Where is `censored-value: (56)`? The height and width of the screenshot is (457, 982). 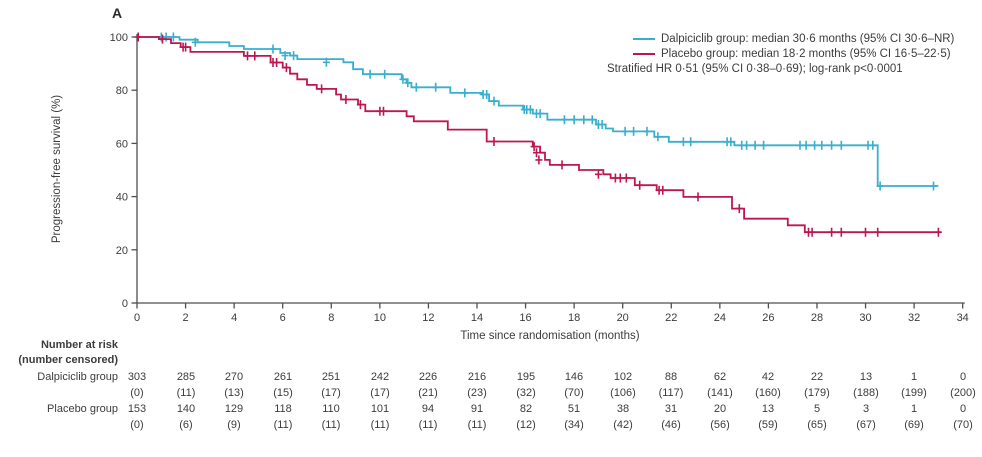
censored-value: (56) is located at coordinates (720, 425).